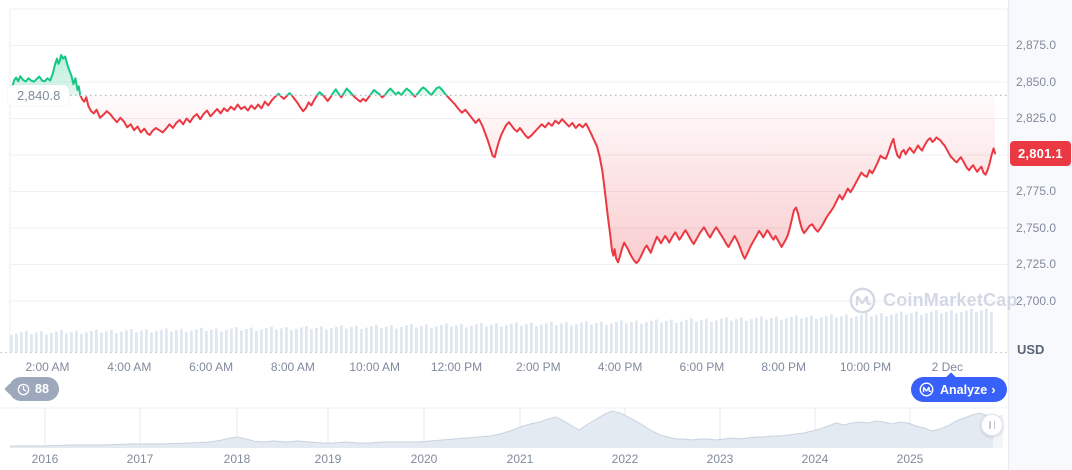  What do you see at coordinates (1036, 300) in the screenshot?
I see `y-axis-tick-label: 2,700.0` at bounding box center [1036, 300].